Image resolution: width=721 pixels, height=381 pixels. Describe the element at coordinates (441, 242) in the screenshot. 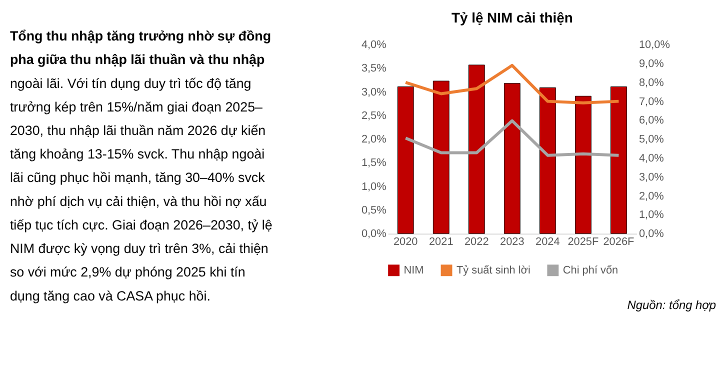

I see `x-tick-label: 2021` at that location.